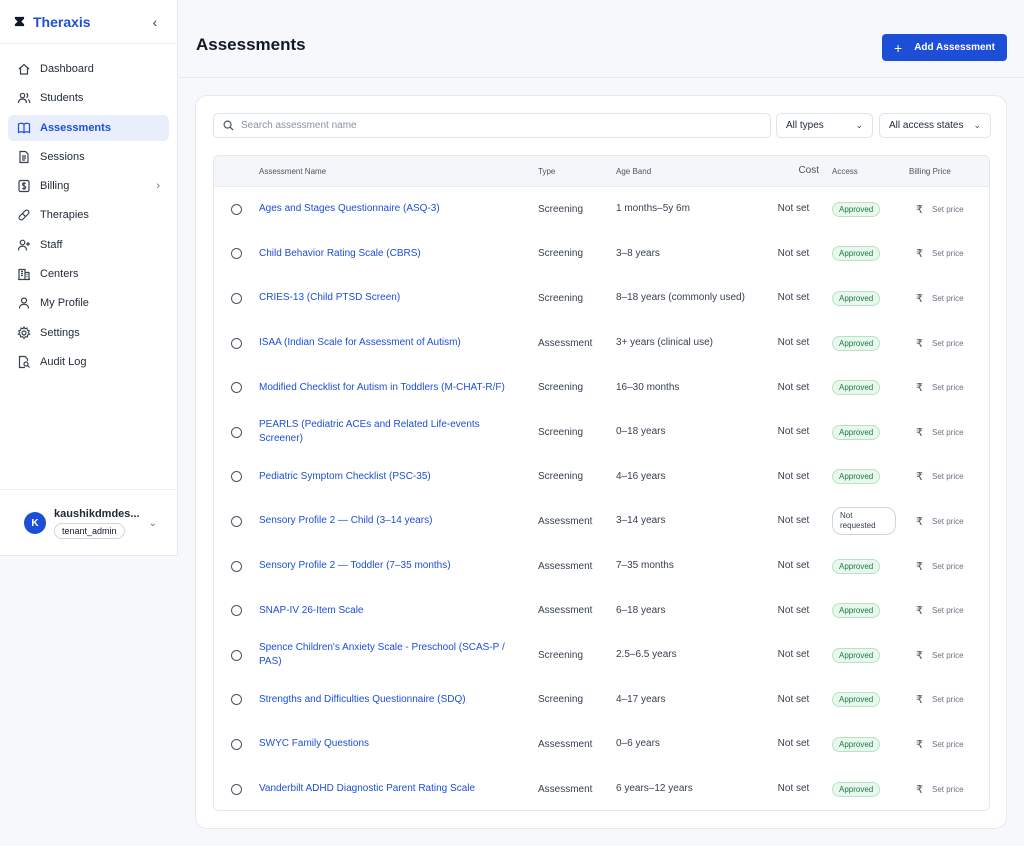 Image resolution: width=1024 pixels, height=846 pixels. I want to click on search-box, so click(492, 125).